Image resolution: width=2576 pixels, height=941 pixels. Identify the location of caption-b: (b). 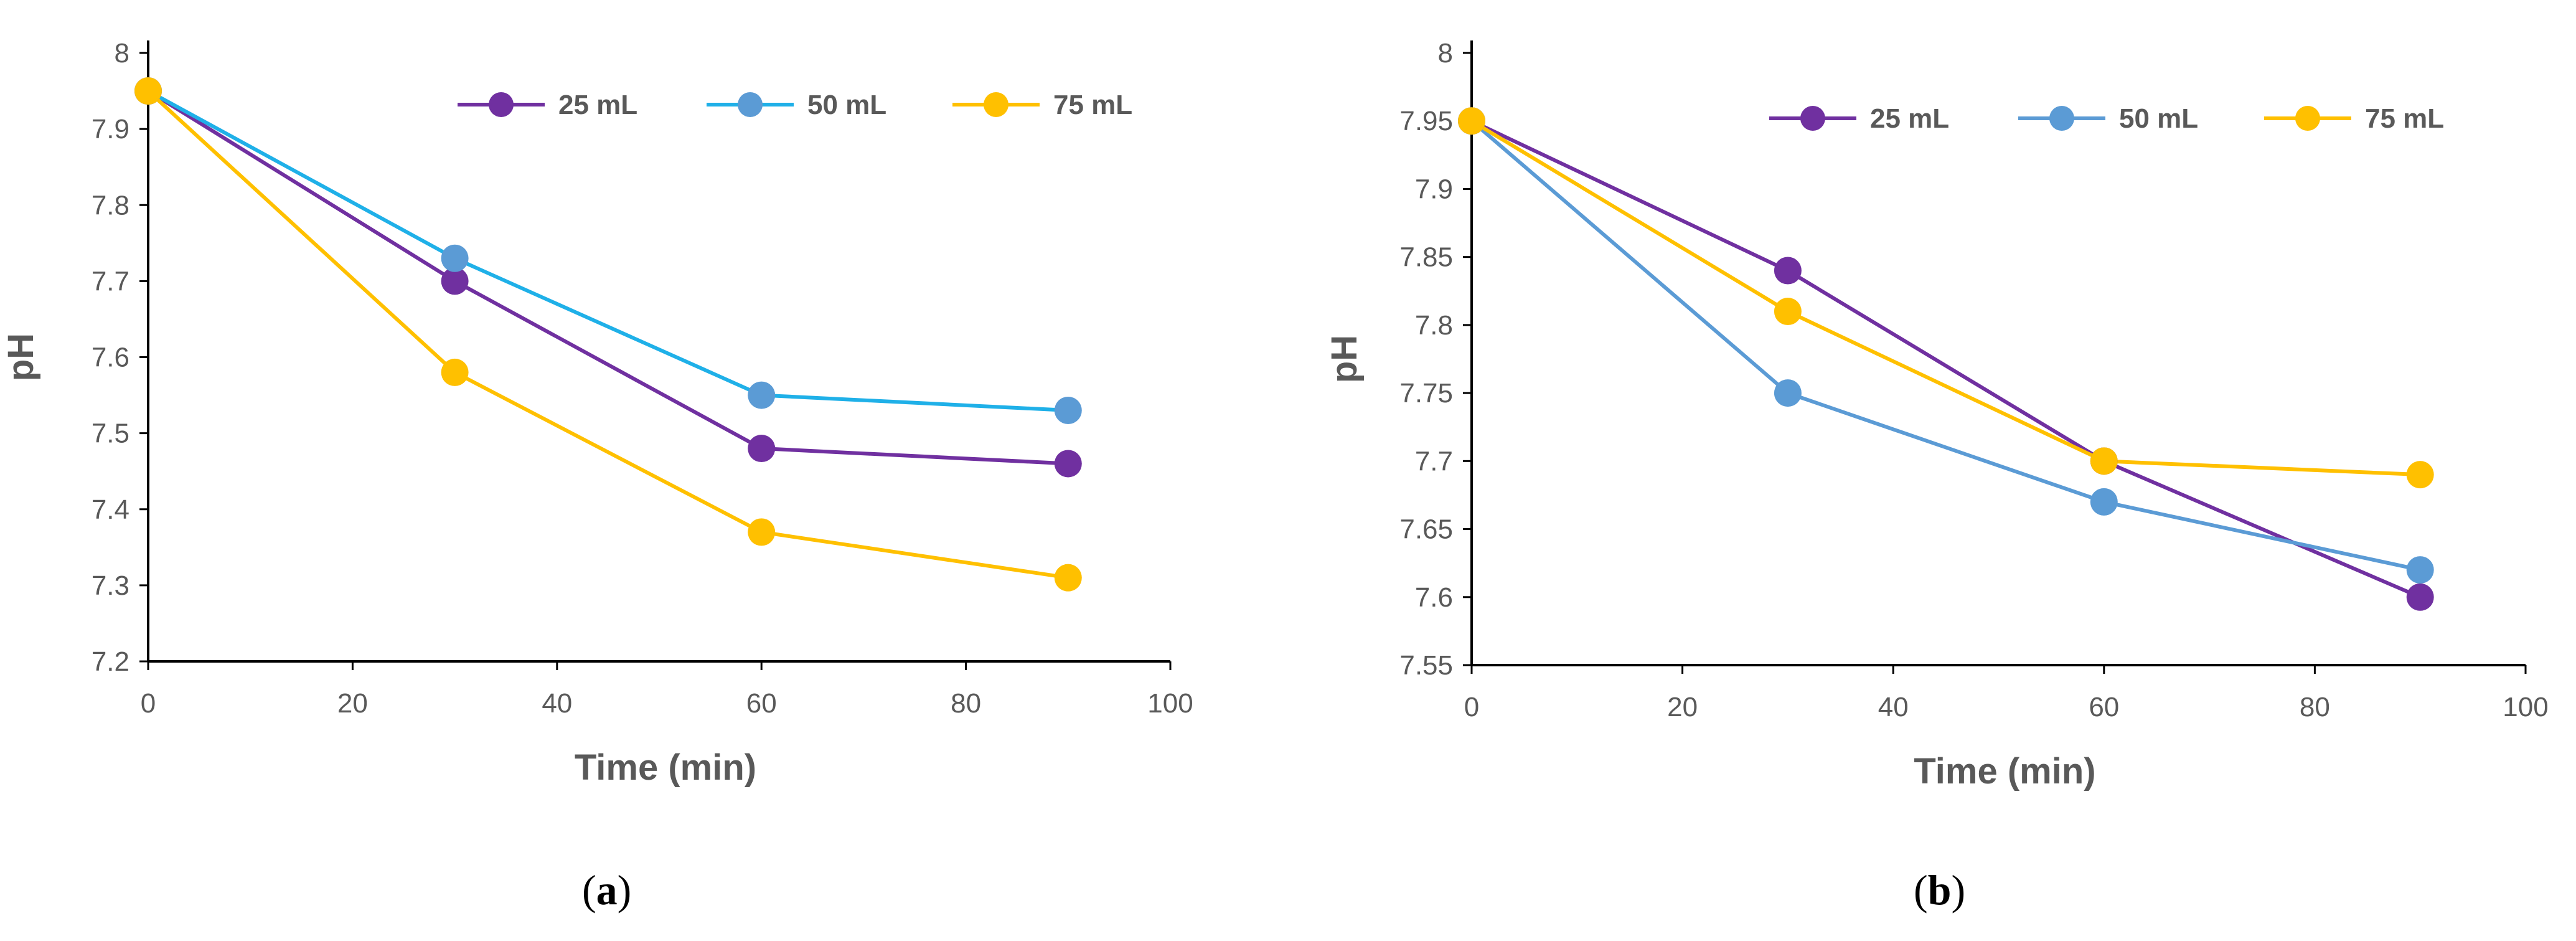
(1940, 890).